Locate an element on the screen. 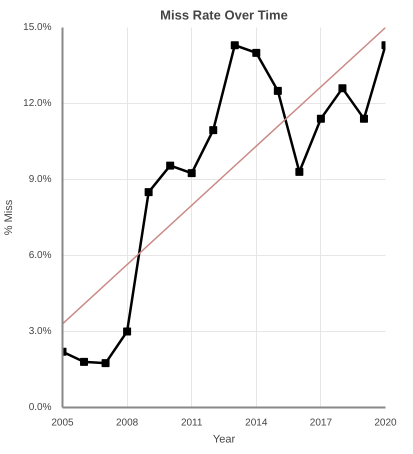 The image size is (413, 454). y-tick-label: 6.0% is located at coordinates (40, 255).